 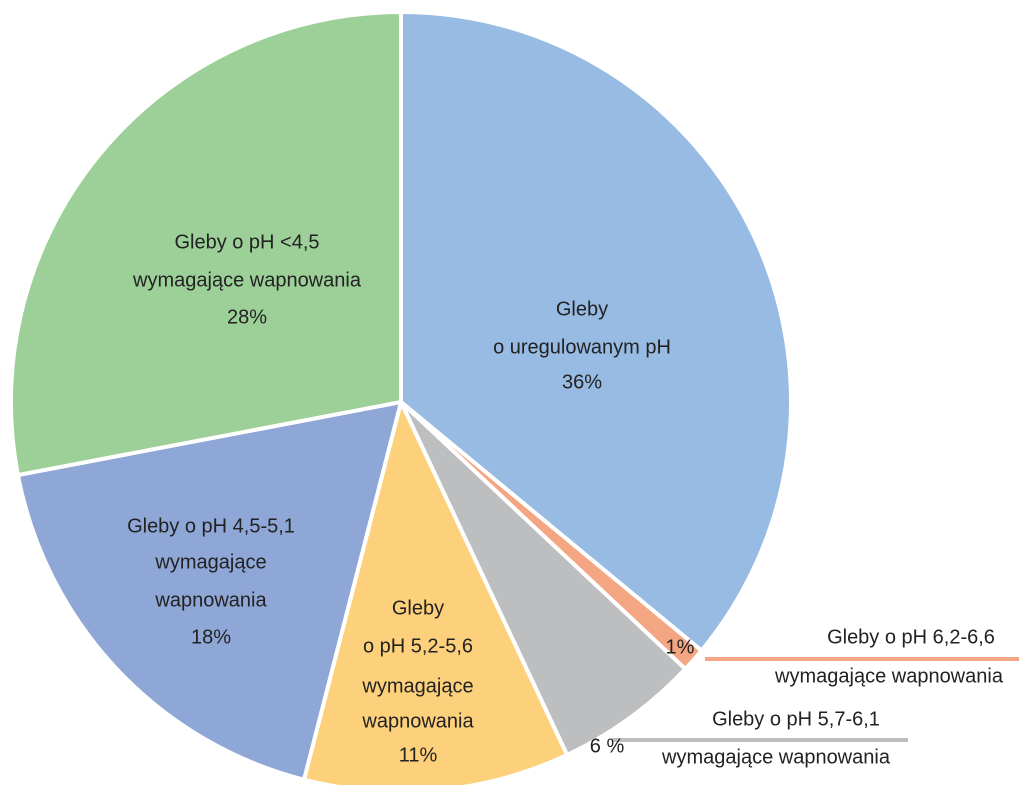 What do you see at coordinates (680, 647) in the screenshot?
I see `value-label: 1%` at bounding box center [680, 647].